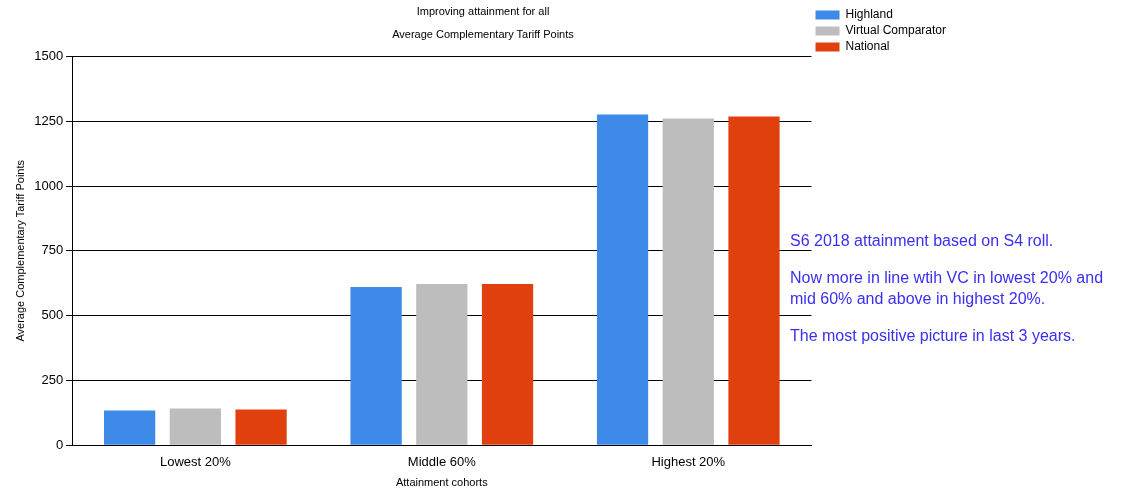 The width and height of the screenshot is (1131, 499). I want to click on y-tick-label: 1500, so click(49, 55).